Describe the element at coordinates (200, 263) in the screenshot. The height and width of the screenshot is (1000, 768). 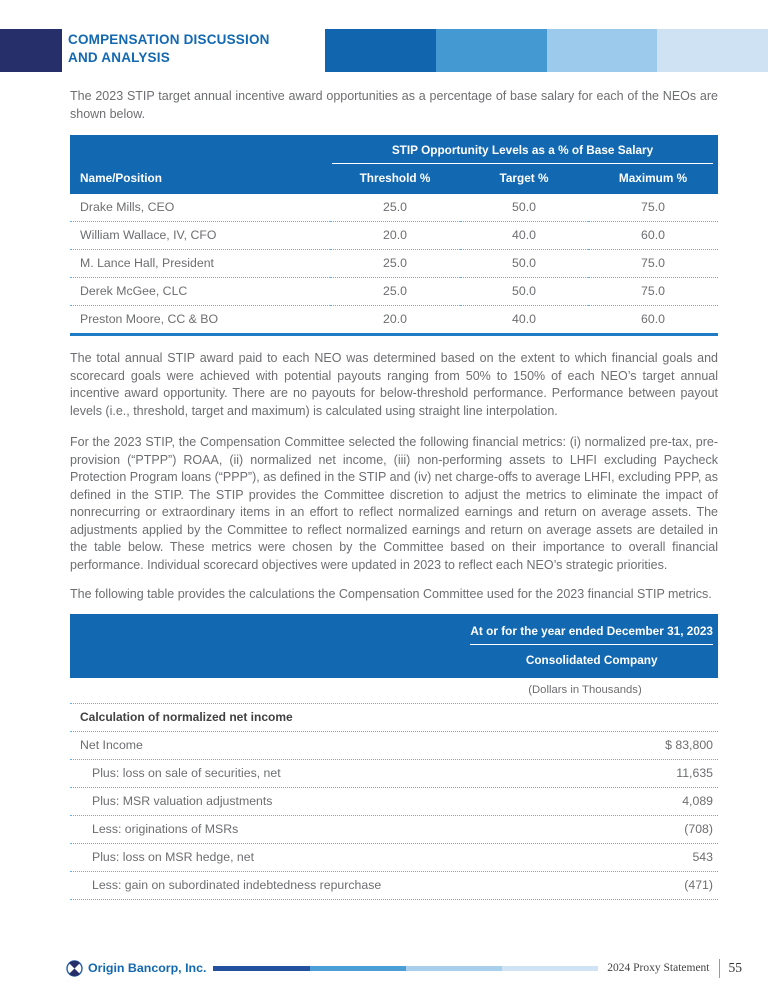
I see `neo-name: M. Lance Hall, President` at that location.